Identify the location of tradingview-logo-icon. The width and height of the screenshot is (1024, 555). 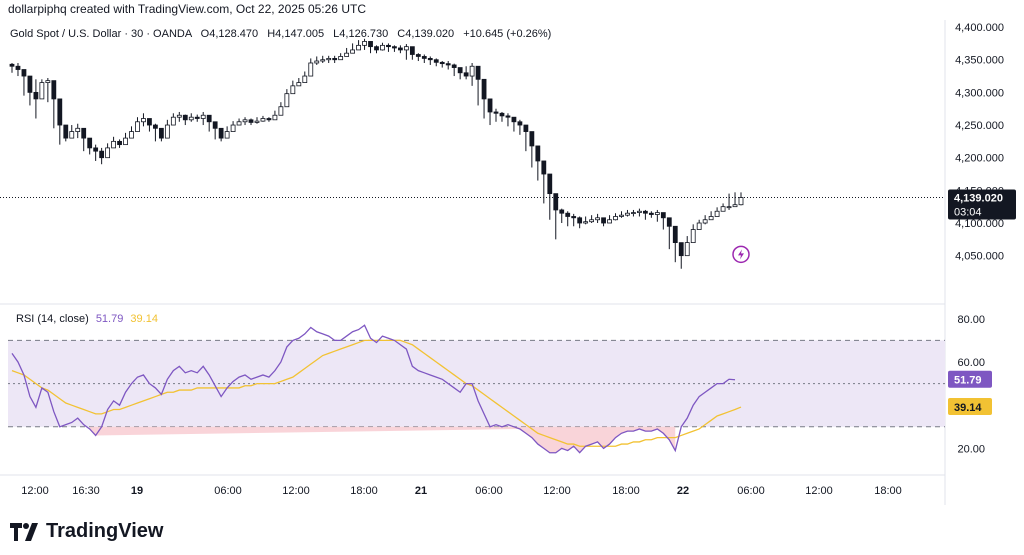
(24, 531).